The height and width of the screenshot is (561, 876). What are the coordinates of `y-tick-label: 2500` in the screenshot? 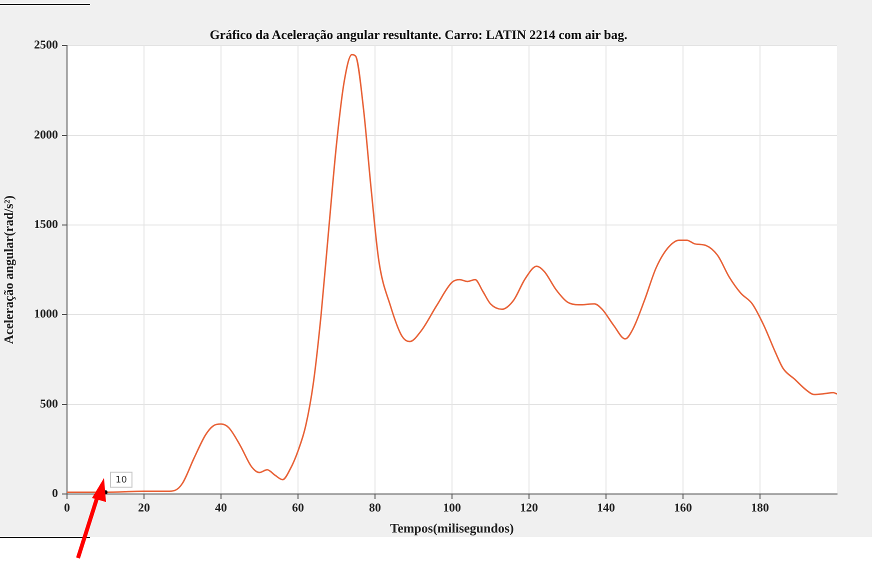 It's located at (46, 45).